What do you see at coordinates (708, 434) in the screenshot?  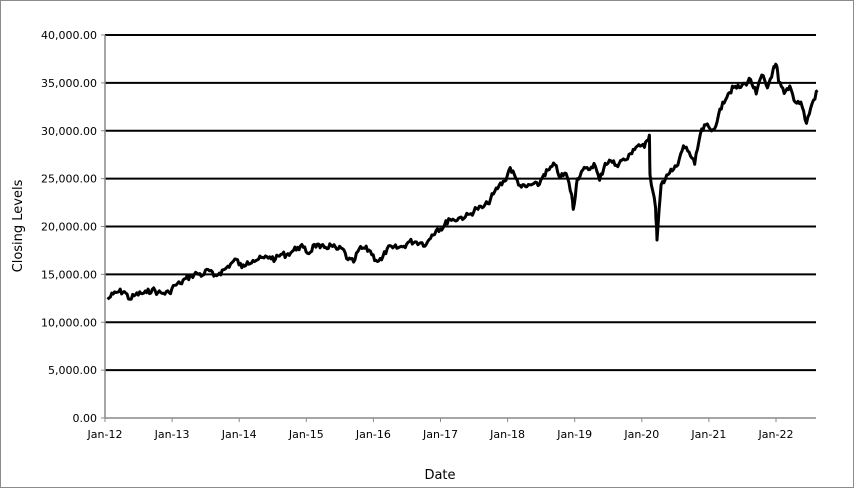 I see `x-tick-label: Jan-21` at bounding box center [708, 434].